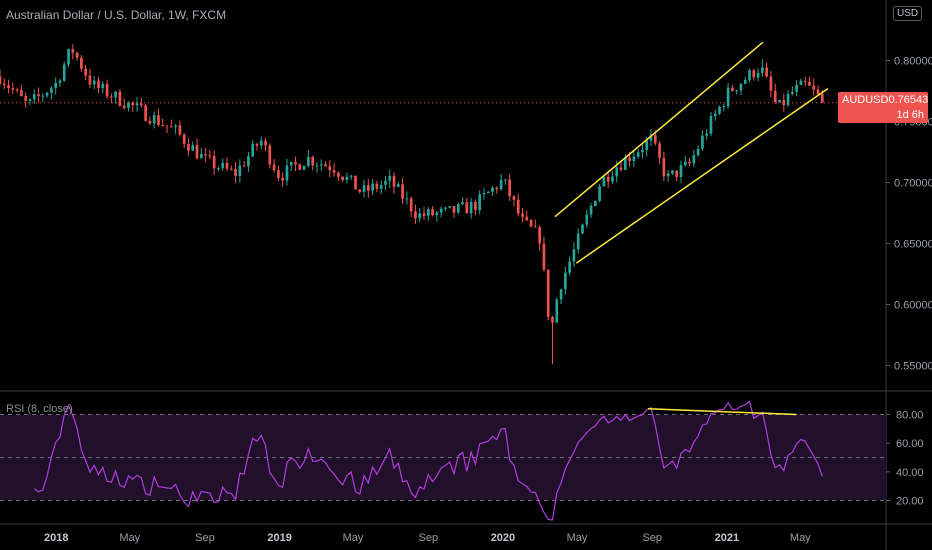 This screenshot has height=550, width=932. I want to click on price-tick-label: 0.80000, so click(913, 62).